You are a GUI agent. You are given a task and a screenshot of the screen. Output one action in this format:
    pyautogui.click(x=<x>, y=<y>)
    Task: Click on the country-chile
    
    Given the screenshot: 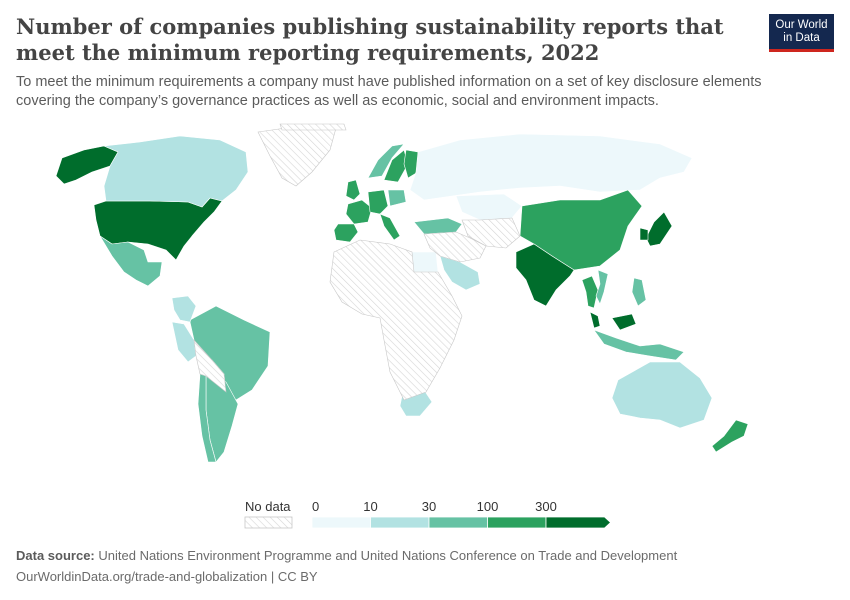 What is the action you would take?
    pyautogui.click(x=207, y=418)
    